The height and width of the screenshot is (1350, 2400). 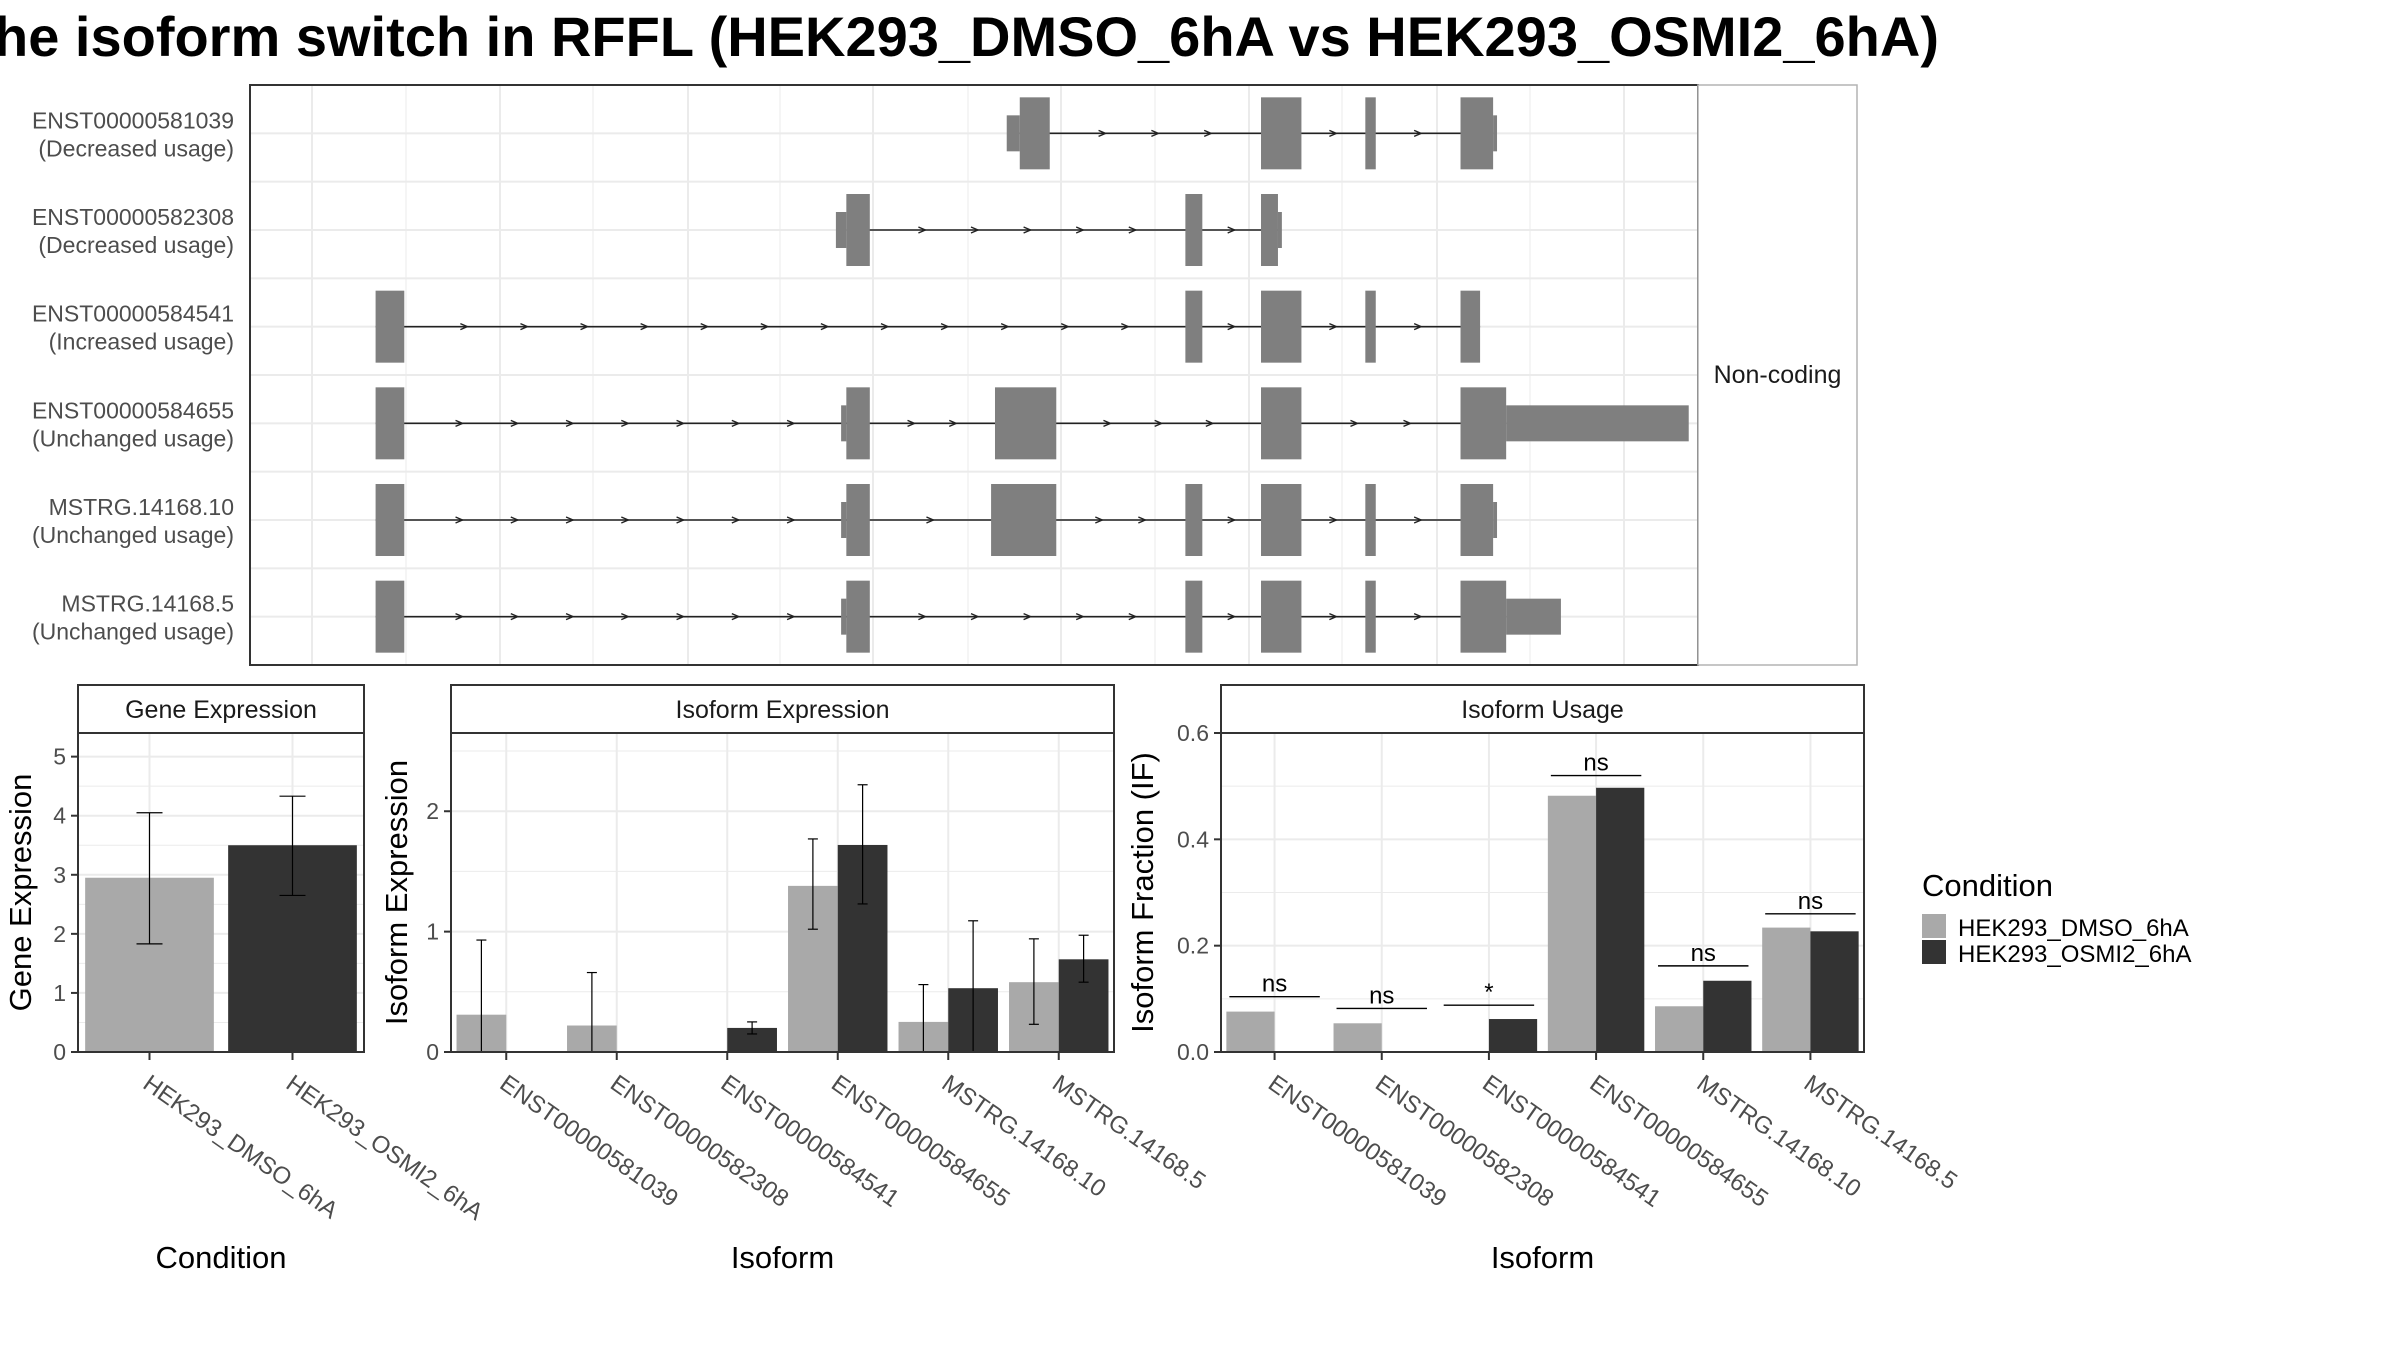 What do you see at coordinates (133, 410) in the screenshot?
I see `transcript-label: ENST00000584655` at bounding box center [133, 410].